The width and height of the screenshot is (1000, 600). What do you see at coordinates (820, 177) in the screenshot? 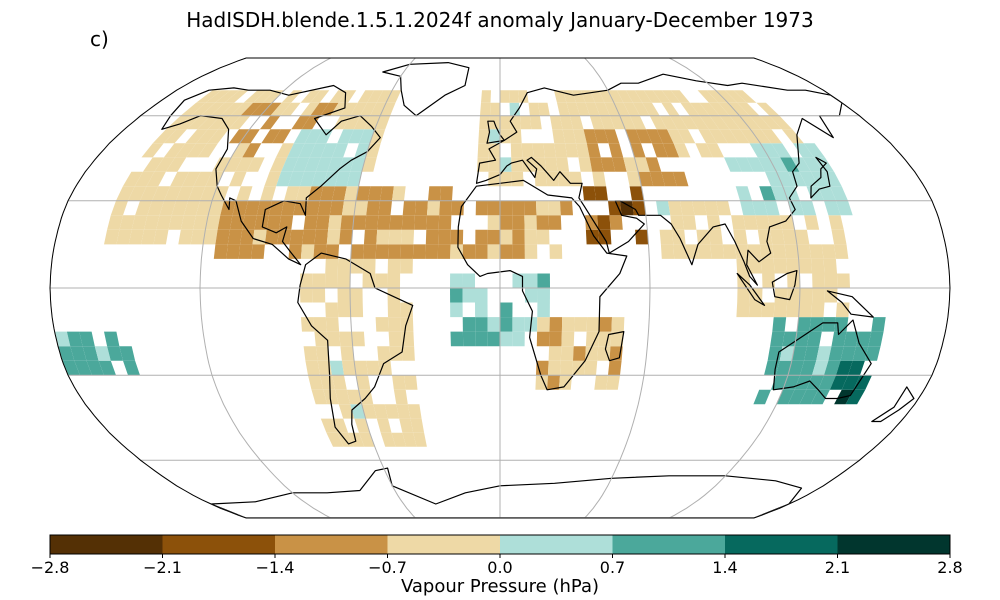
I see `coastline-japan` at bounding box center [820, 177].